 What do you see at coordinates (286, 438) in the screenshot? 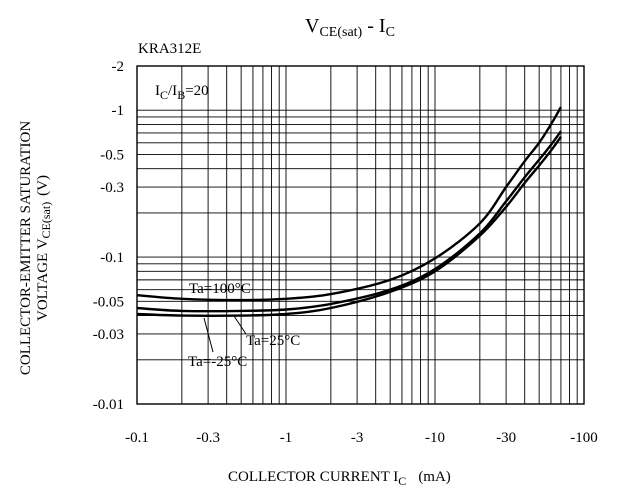
I see `x-tick-label: -1` at bounding box center [286, 438].